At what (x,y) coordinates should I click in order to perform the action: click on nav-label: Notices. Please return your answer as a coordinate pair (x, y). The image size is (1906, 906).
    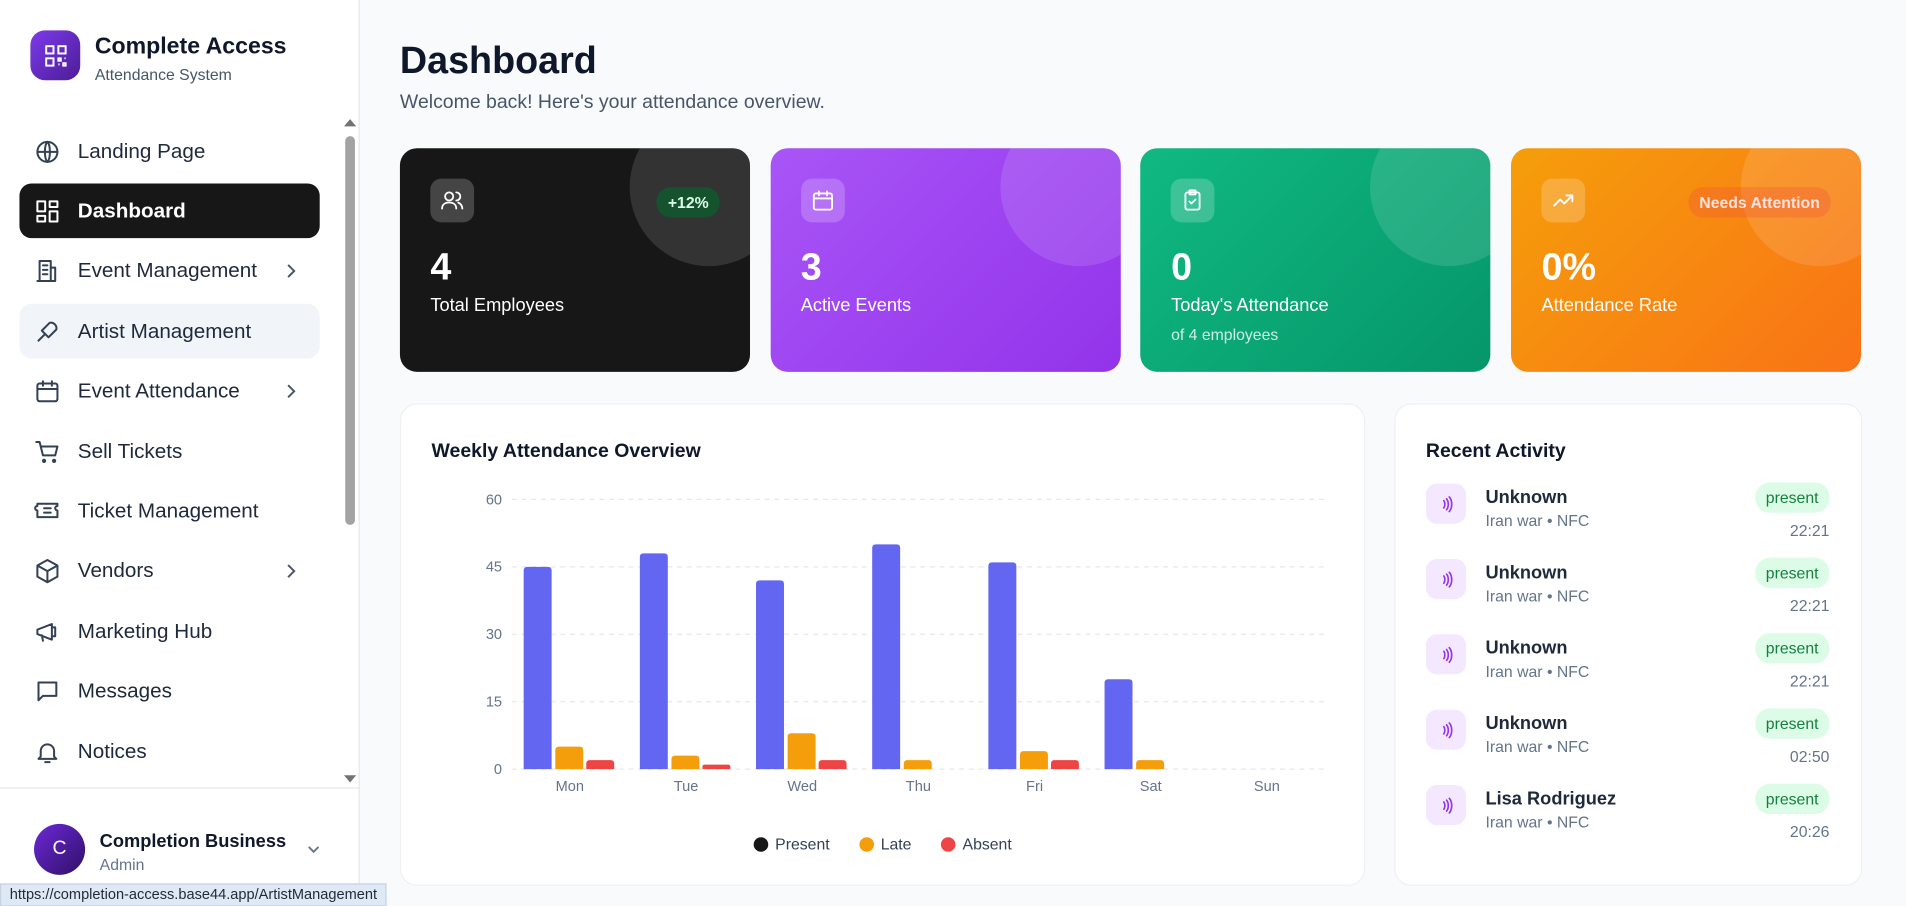
    Looking at the image, I should click on (112, 751).